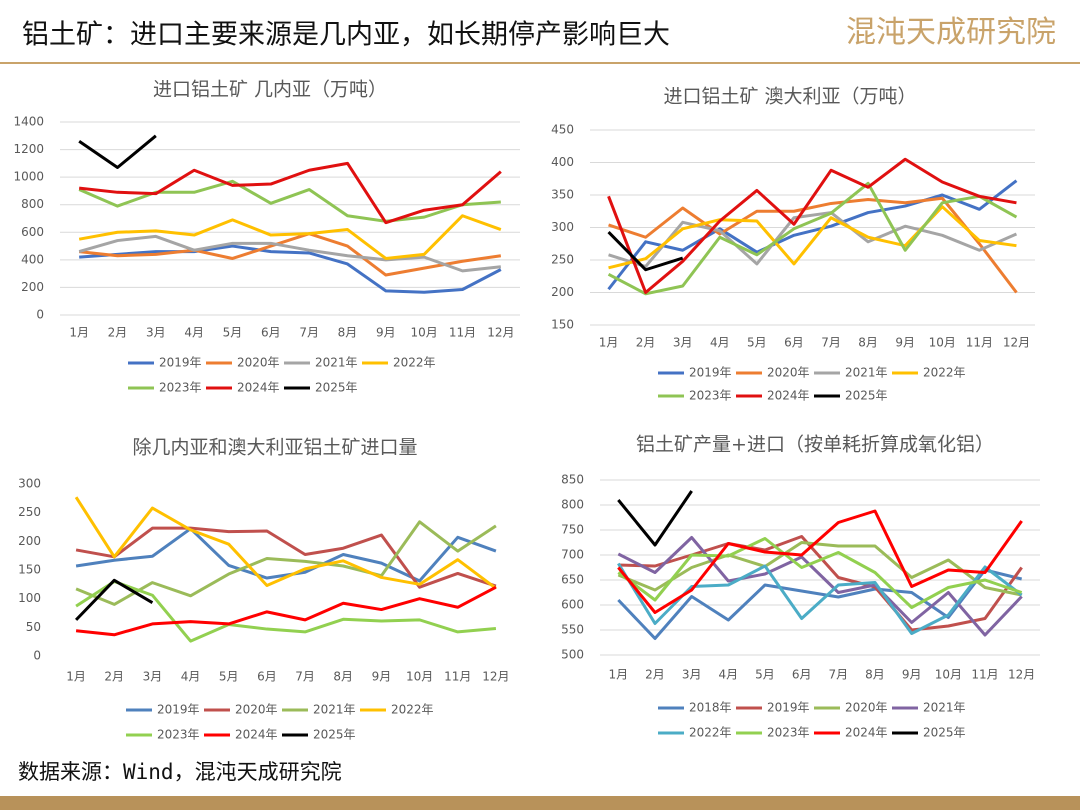  I want to click on y-tick-label: 700, so click(572, 555).